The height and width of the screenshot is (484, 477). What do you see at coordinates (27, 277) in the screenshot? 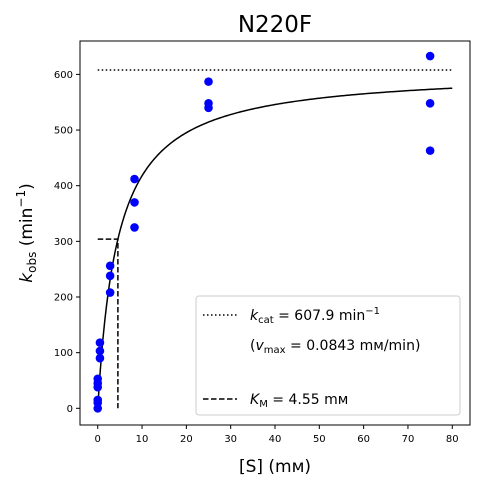
I see `y-axis-title-var: k` at bounding box center [27, 277].